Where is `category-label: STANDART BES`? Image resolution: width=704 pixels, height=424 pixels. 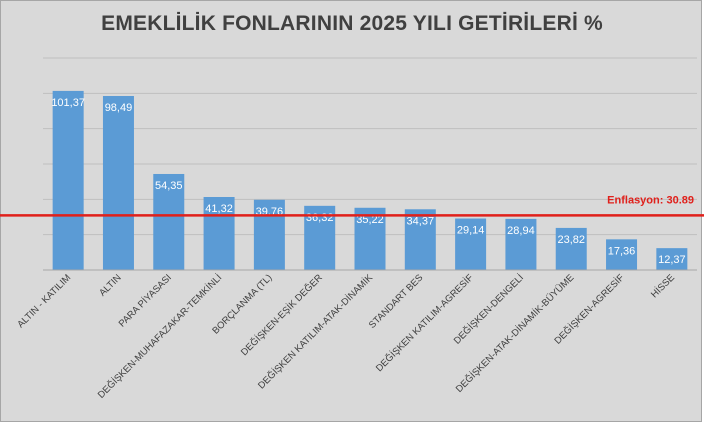 category-label: STANDART BES is located at coordinates (396, 301).